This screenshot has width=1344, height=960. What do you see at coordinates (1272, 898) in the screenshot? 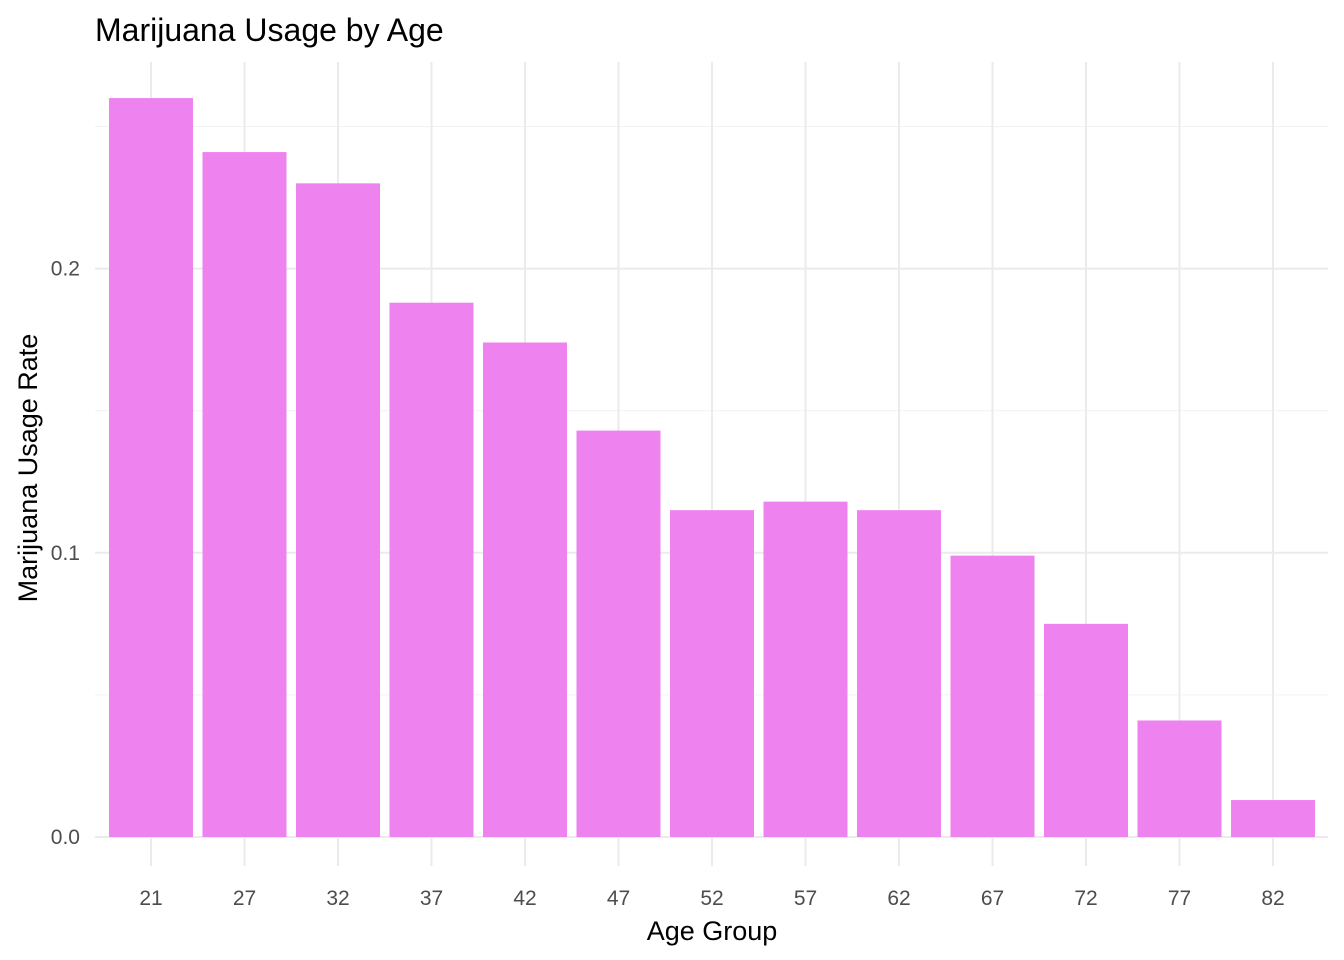
I see `x-tick-label: 82` at bounding box center [1272, 898].